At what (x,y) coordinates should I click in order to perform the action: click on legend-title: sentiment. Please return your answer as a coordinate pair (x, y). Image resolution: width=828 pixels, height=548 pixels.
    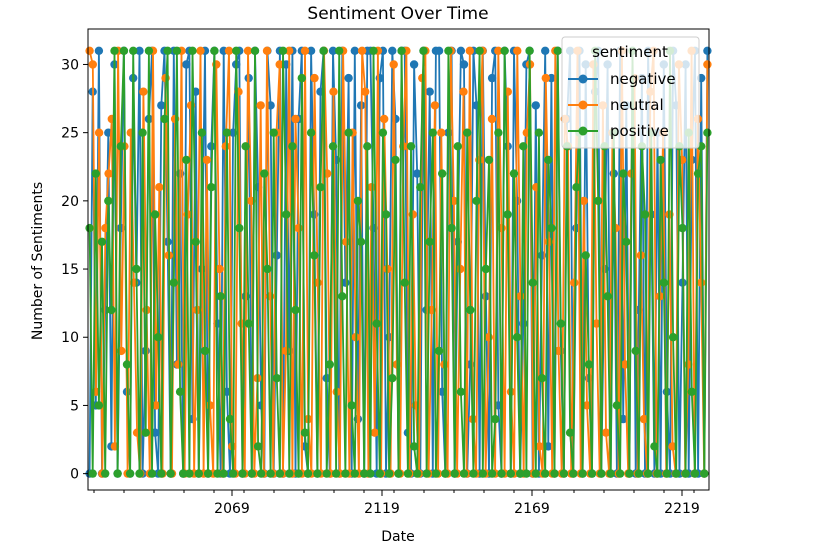
    Looking at the image, I should click on (630, 52).